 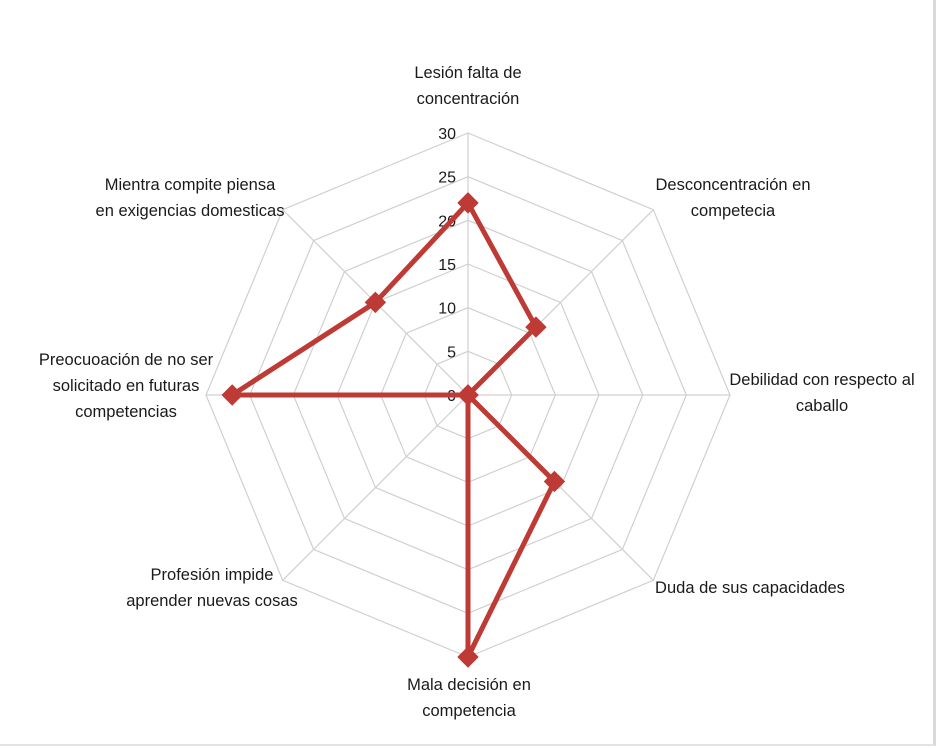 What do you see at coordinates (212, 601) in the screenshot?
I see `category-label-line: aprender nuevas cosas` at bounding box center [212, 601].